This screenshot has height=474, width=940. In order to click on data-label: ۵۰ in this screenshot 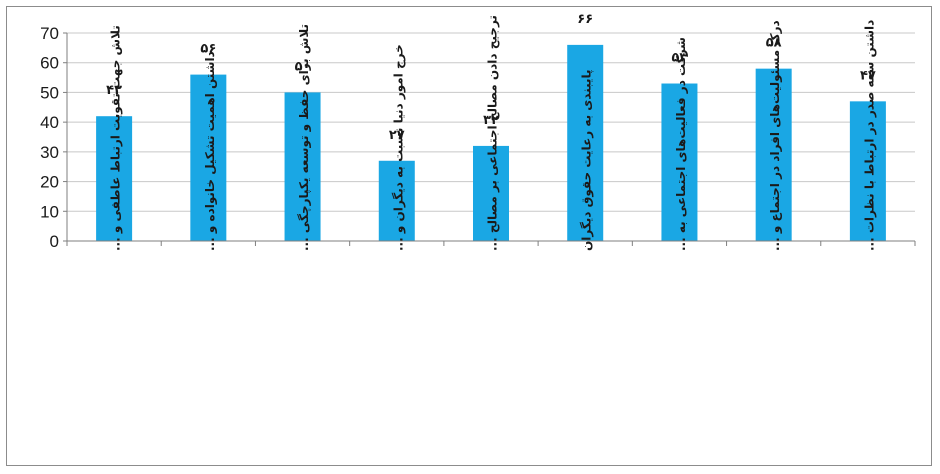, I will do `click(303, 66)`.